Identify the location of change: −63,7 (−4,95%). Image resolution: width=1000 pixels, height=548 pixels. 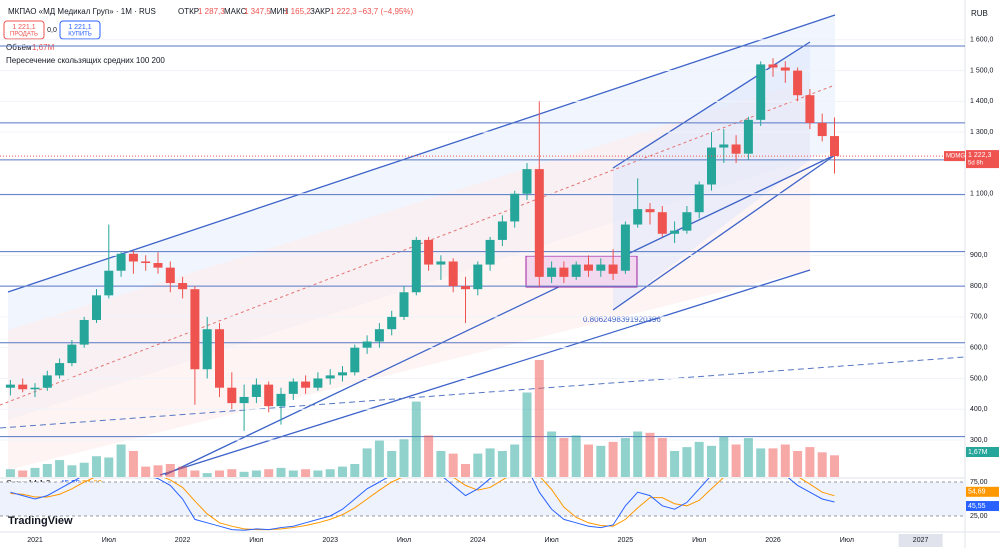
(385, 11).